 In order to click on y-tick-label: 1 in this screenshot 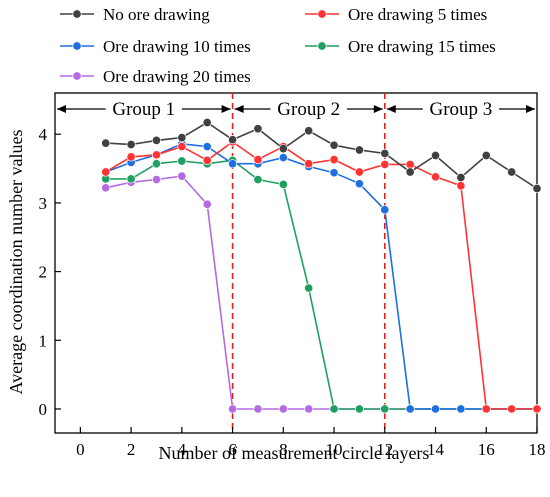, I will do `click(43, 340)`.